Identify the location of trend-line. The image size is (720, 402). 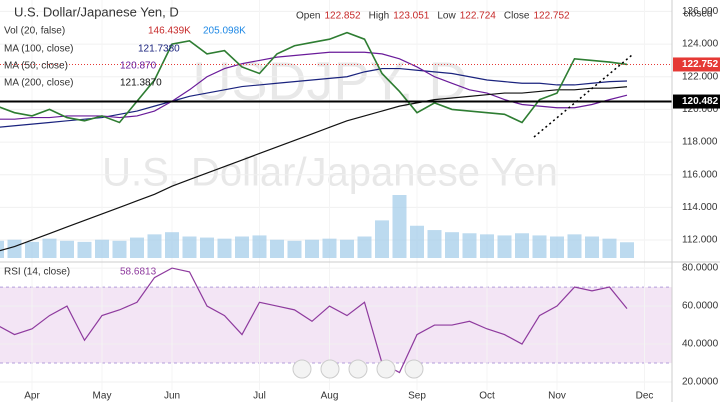
(583, 96).